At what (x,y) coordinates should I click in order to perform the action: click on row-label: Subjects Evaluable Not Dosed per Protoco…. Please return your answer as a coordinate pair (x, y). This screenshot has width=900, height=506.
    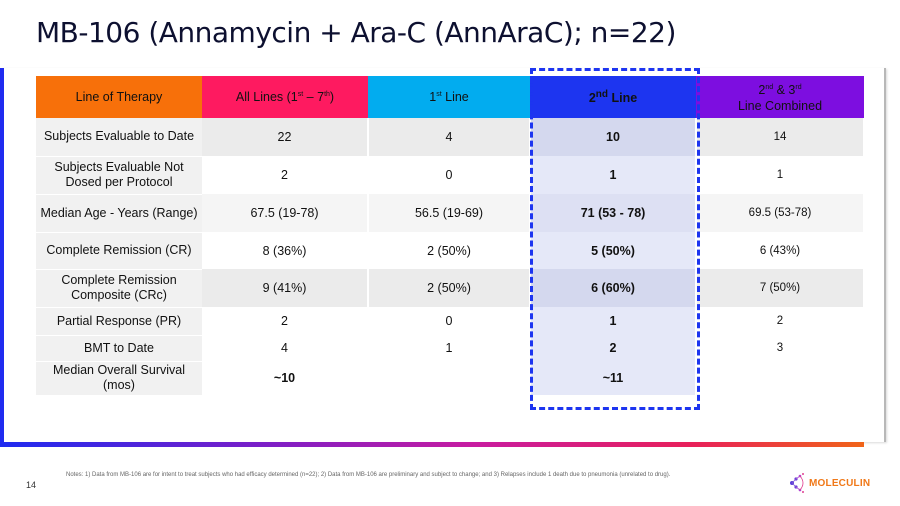
    Looking at the image, I should click on (119, 175).